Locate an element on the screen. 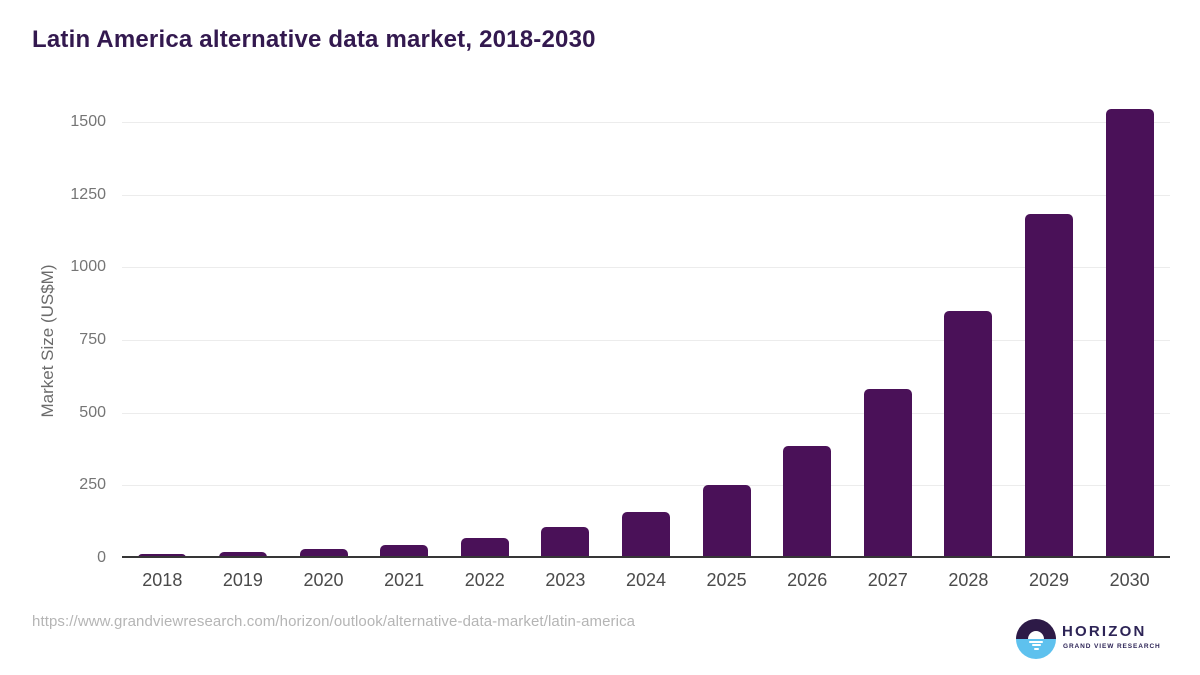  logo-sun-dome is located at coordinates (1036, 635).